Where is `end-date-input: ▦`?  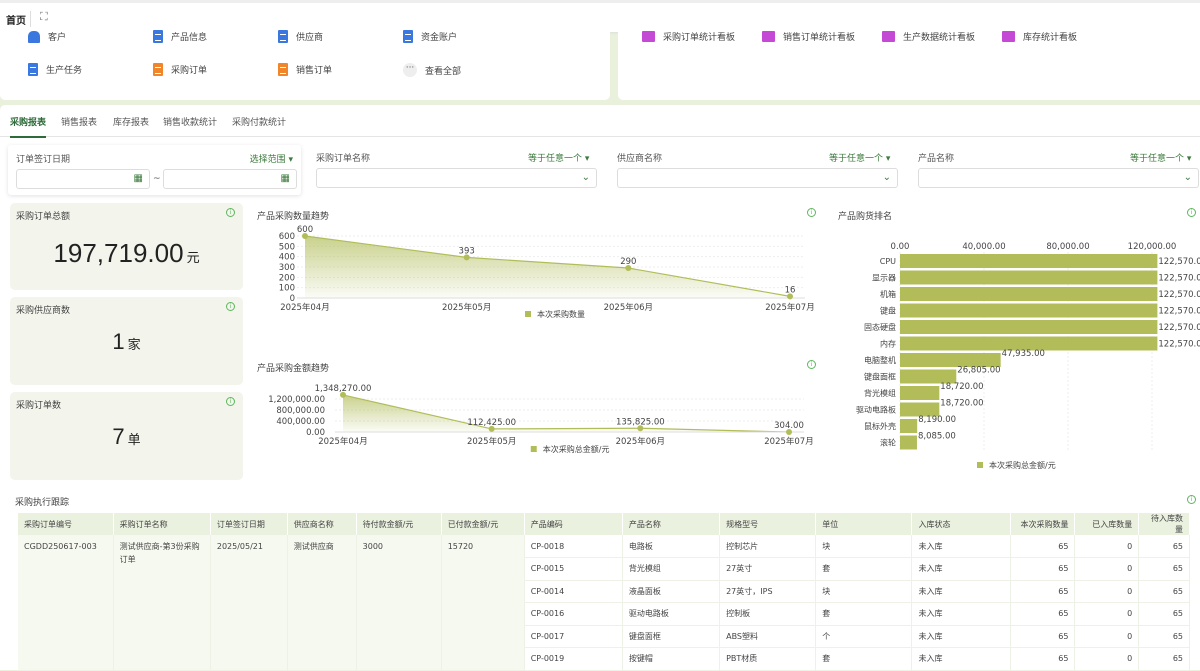 end-date-input: ▦ is located at coordinates (230, 179).